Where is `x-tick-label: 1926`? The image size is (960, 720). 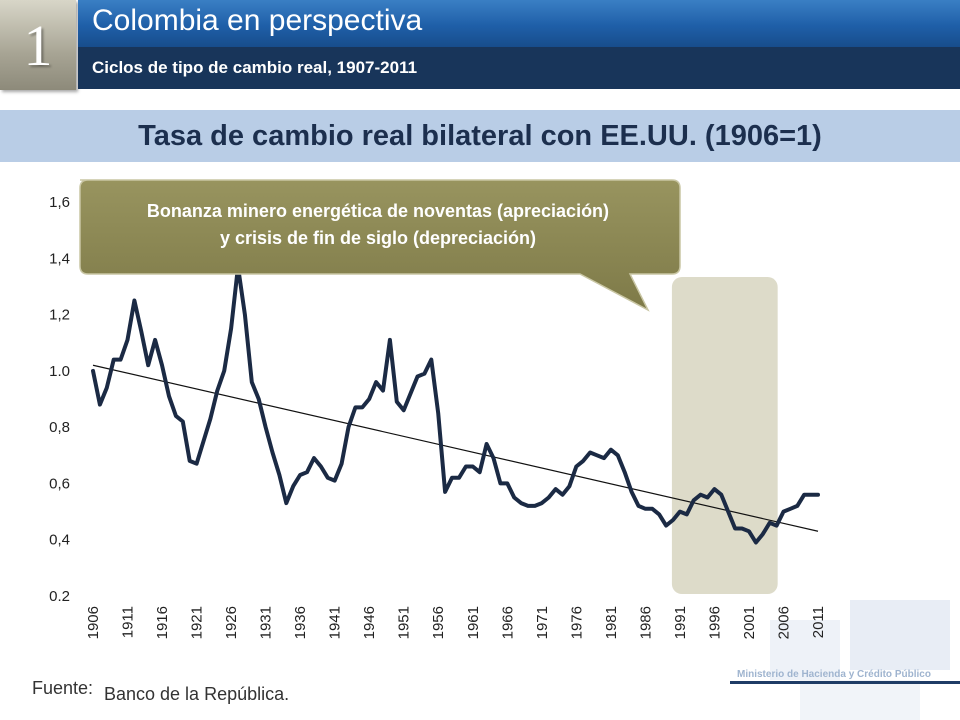
x-tick-label: 1926 is located at coordinates (231, 622).